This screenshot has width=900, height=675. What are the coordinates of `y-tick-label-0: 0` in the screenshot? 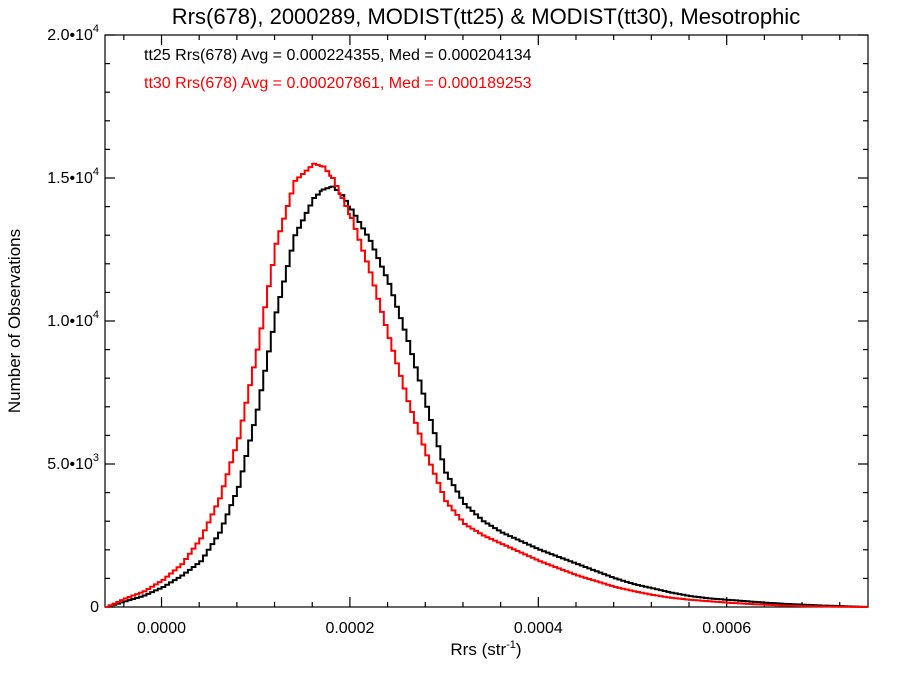 It's located at (94, 607).